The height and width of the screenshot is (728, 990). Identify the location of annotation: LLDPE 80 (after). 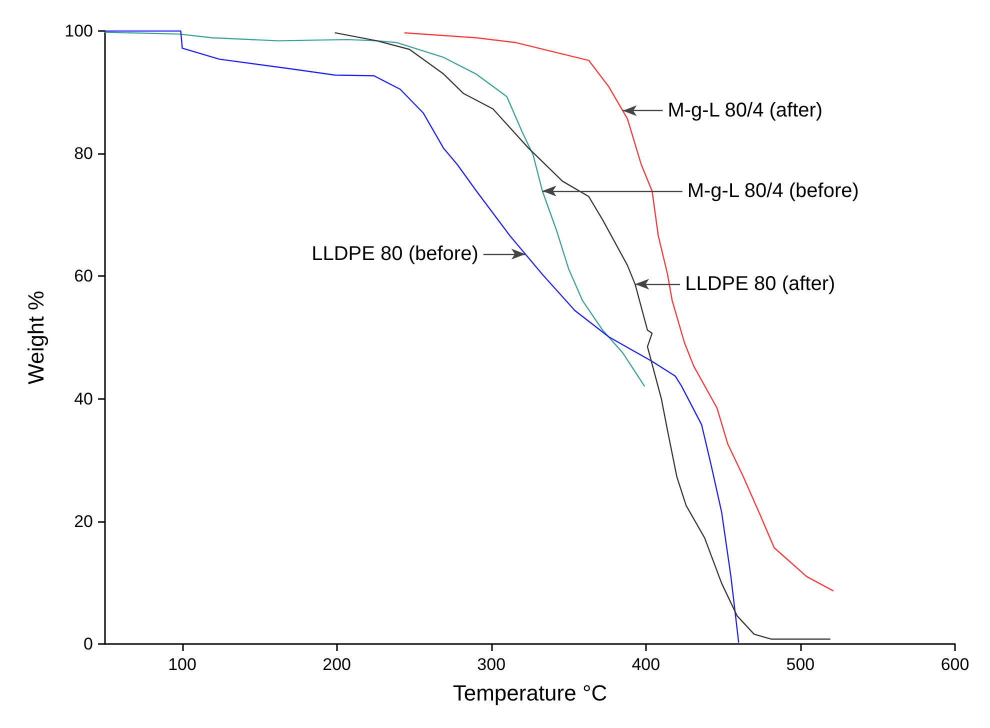
(760, 284).